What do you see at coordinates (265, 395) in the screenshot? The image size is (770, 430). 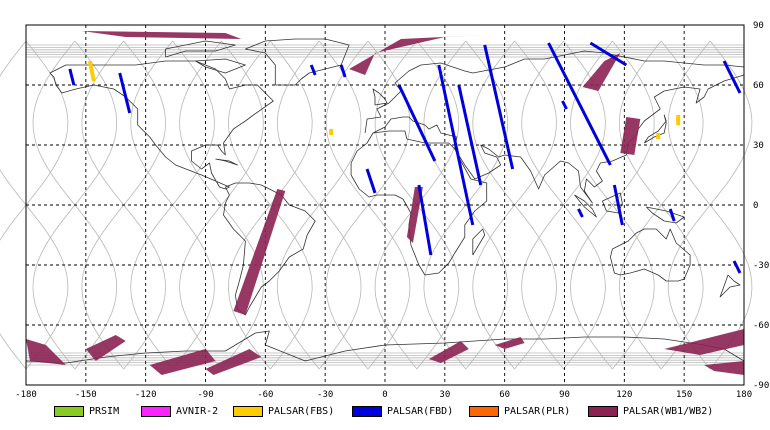 I see `x-tick-label: -60` at bounding box center [265, 395].